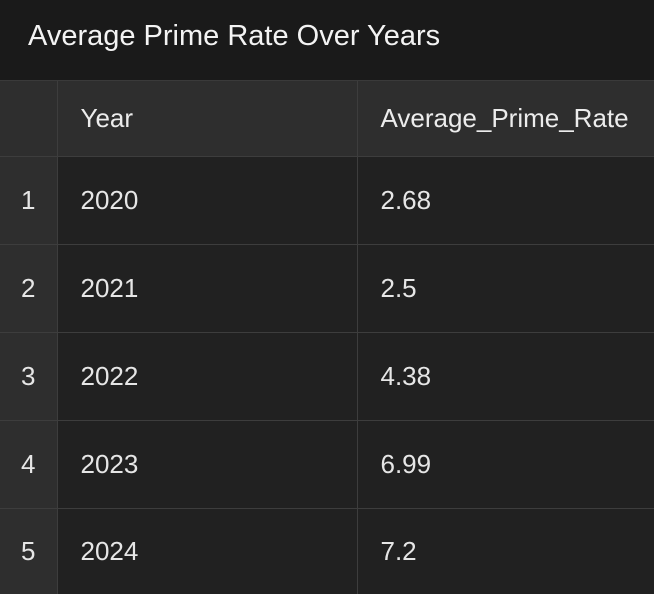 This screenshot has height=594, width=654. Describe the element at coordinates (207, 376) in the screenshot. I see `cell-year: 2022` at that location.